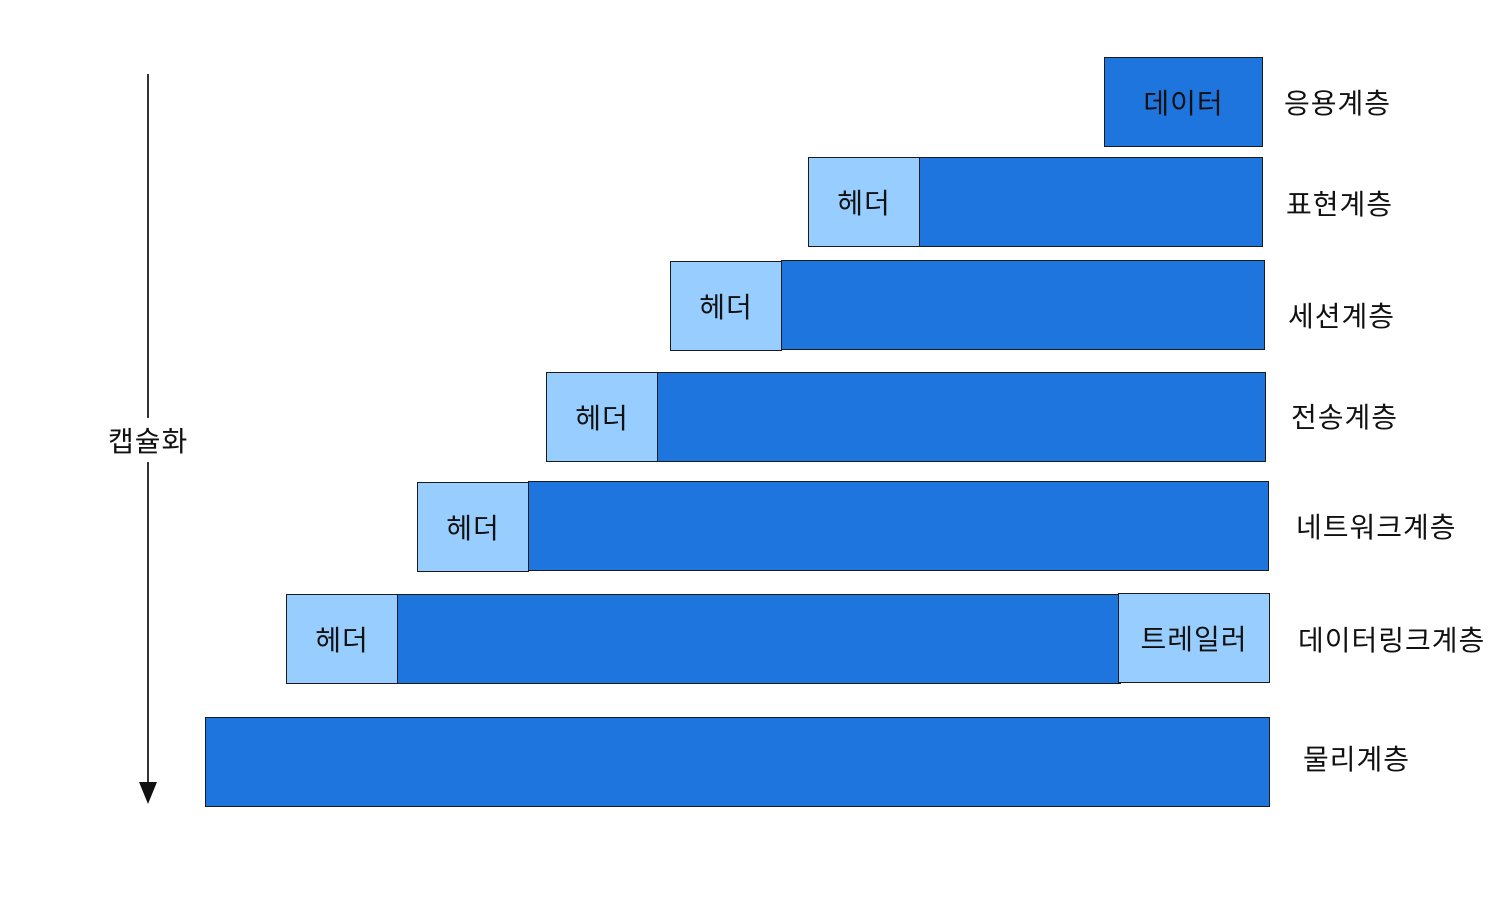 This screenshot has width=1512, height=900. What do you see at coordinates (148, 793) in the screenshot?
I see `arrow-down-icon` at bounding box center [148, 793].